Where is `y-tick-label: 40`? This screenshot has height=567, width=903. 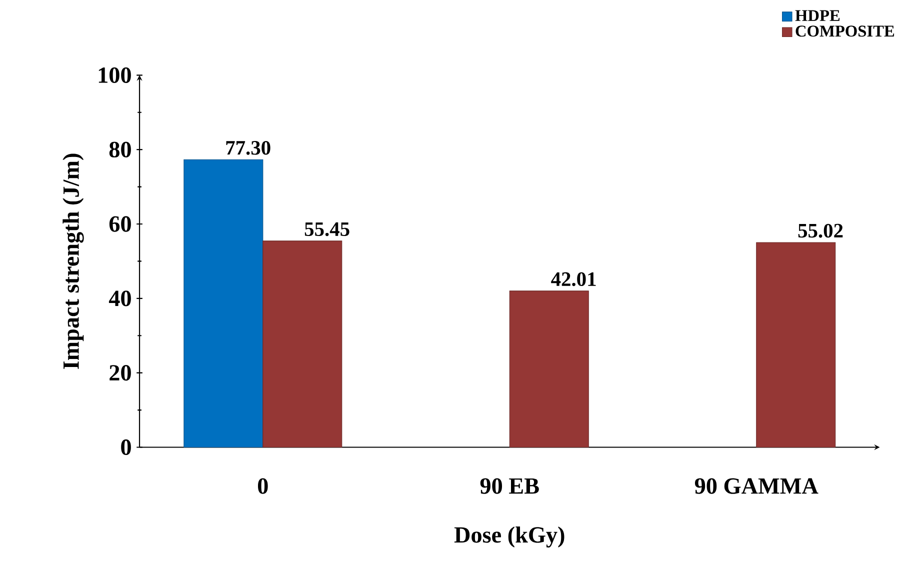 y-tick-label: 40 is located at coordinates (119, 298).